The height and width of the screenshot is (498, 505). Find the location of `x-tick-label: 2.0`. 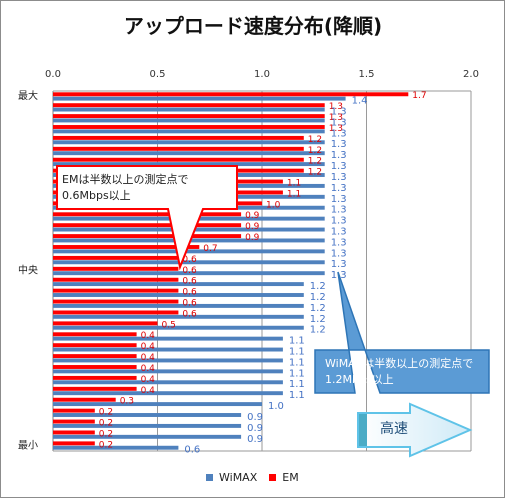

x-tick-label: 2.0 is located at coordinates (471, 74).